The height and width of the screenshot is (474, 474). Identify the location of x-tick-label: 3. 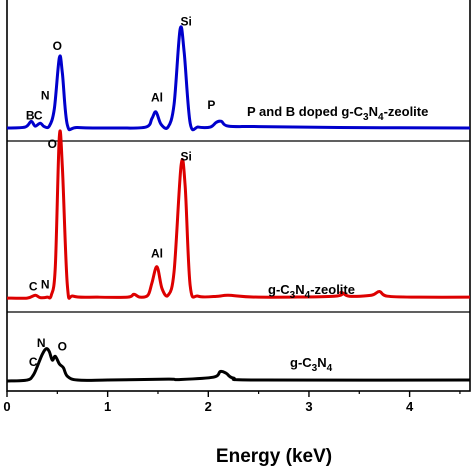
(308, 406).